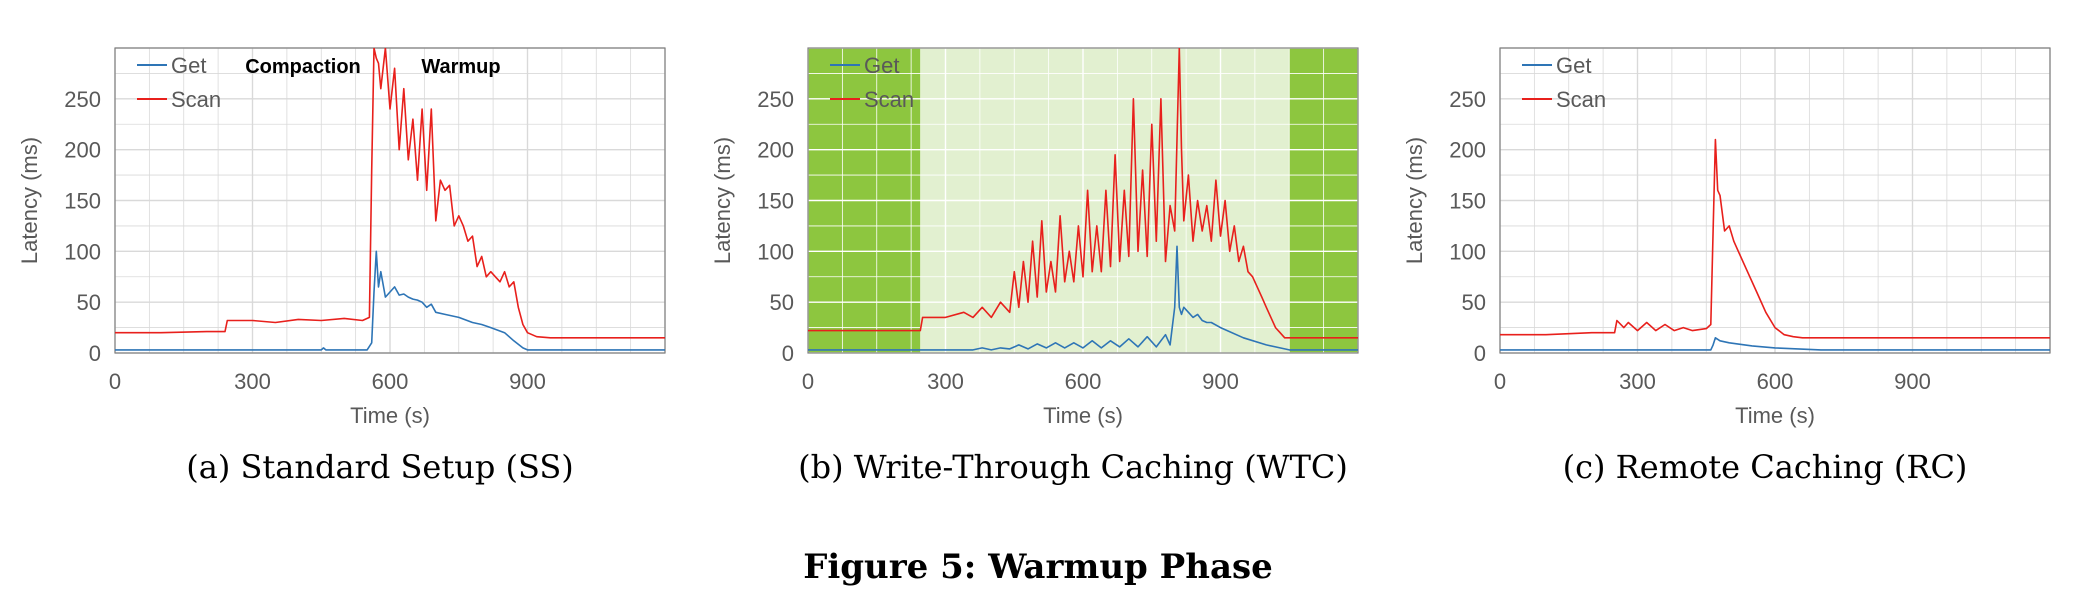  Describe the element at coordinates (379, 467) in the screenshot. I see `panel-caption: (a) Standard Setup (SS)` at that location.